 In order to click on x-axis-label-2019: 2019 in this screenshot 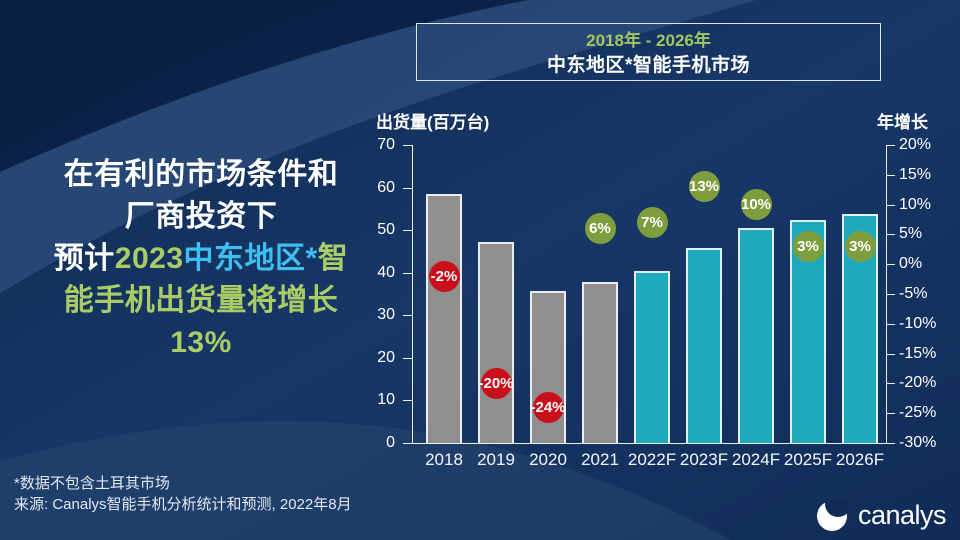, I will do `click(496, 459)`.